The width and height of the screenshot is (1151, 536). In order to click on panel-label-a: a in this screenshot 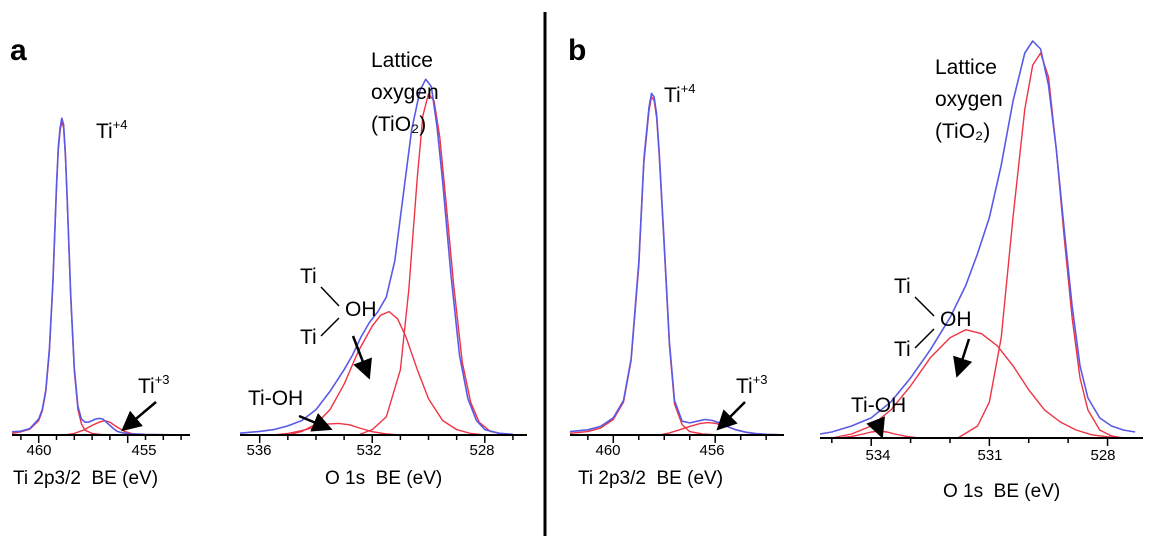, I will do `click(18, 50)`.